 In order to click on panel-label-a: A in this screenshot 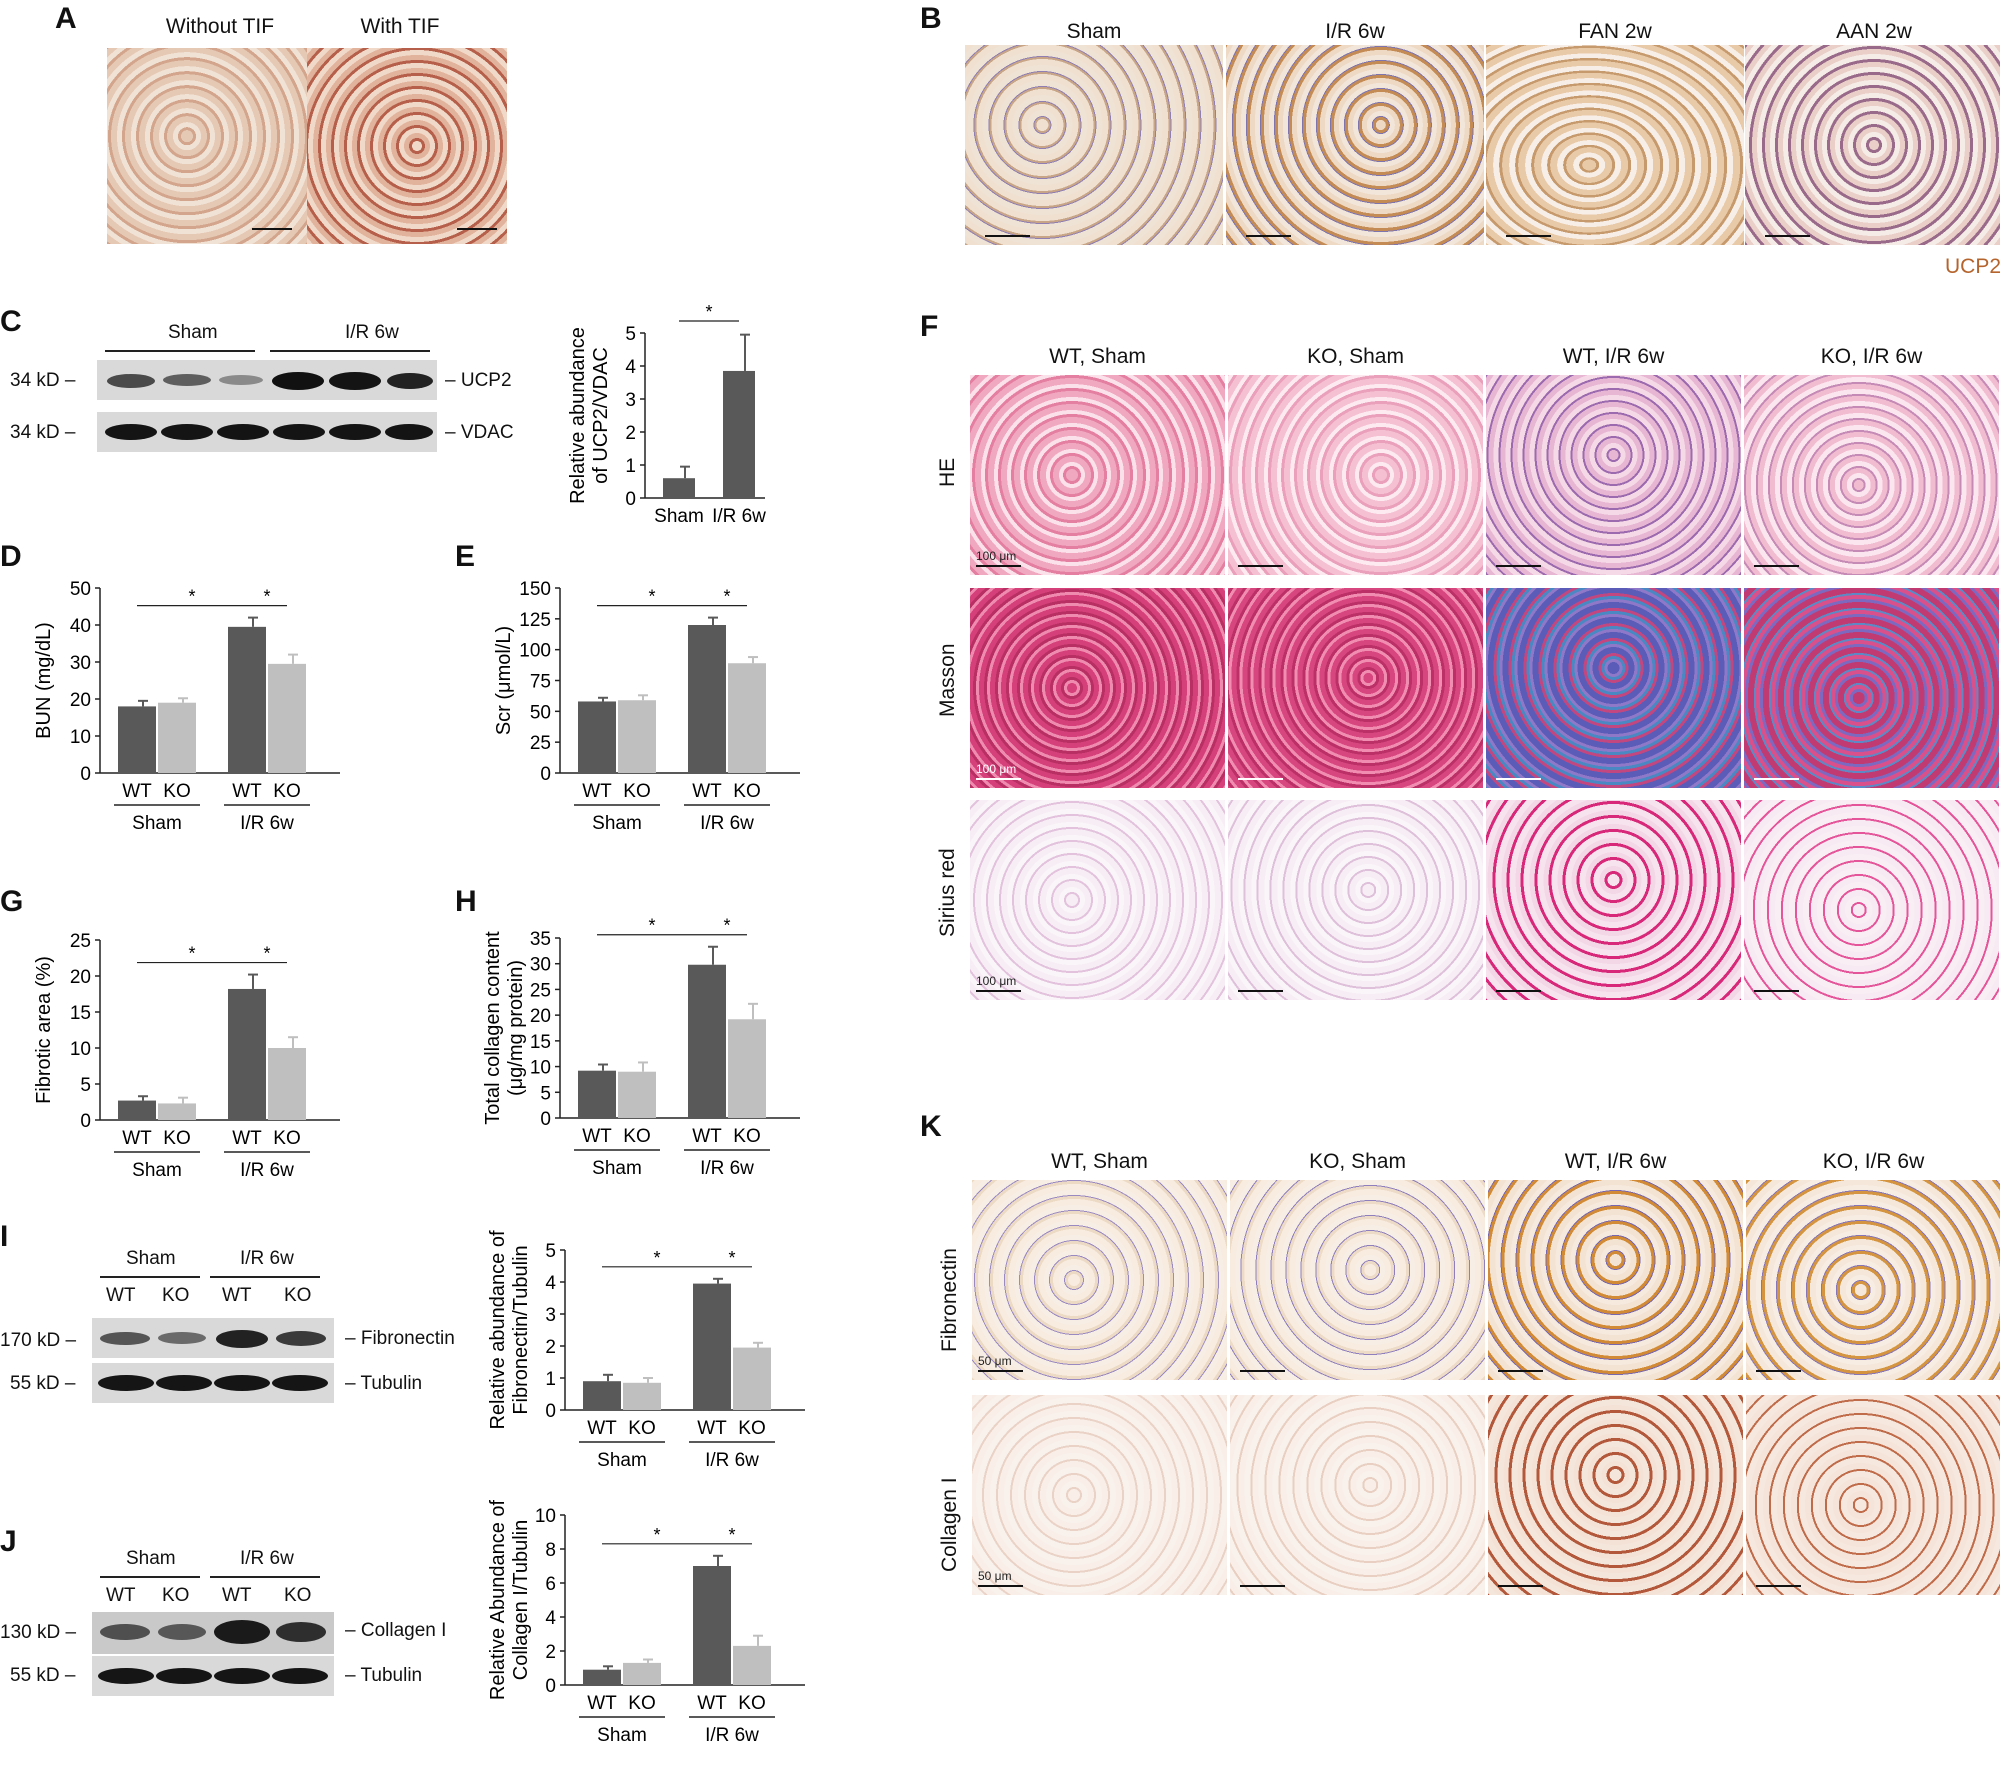, I will do `click(66, 18)`.